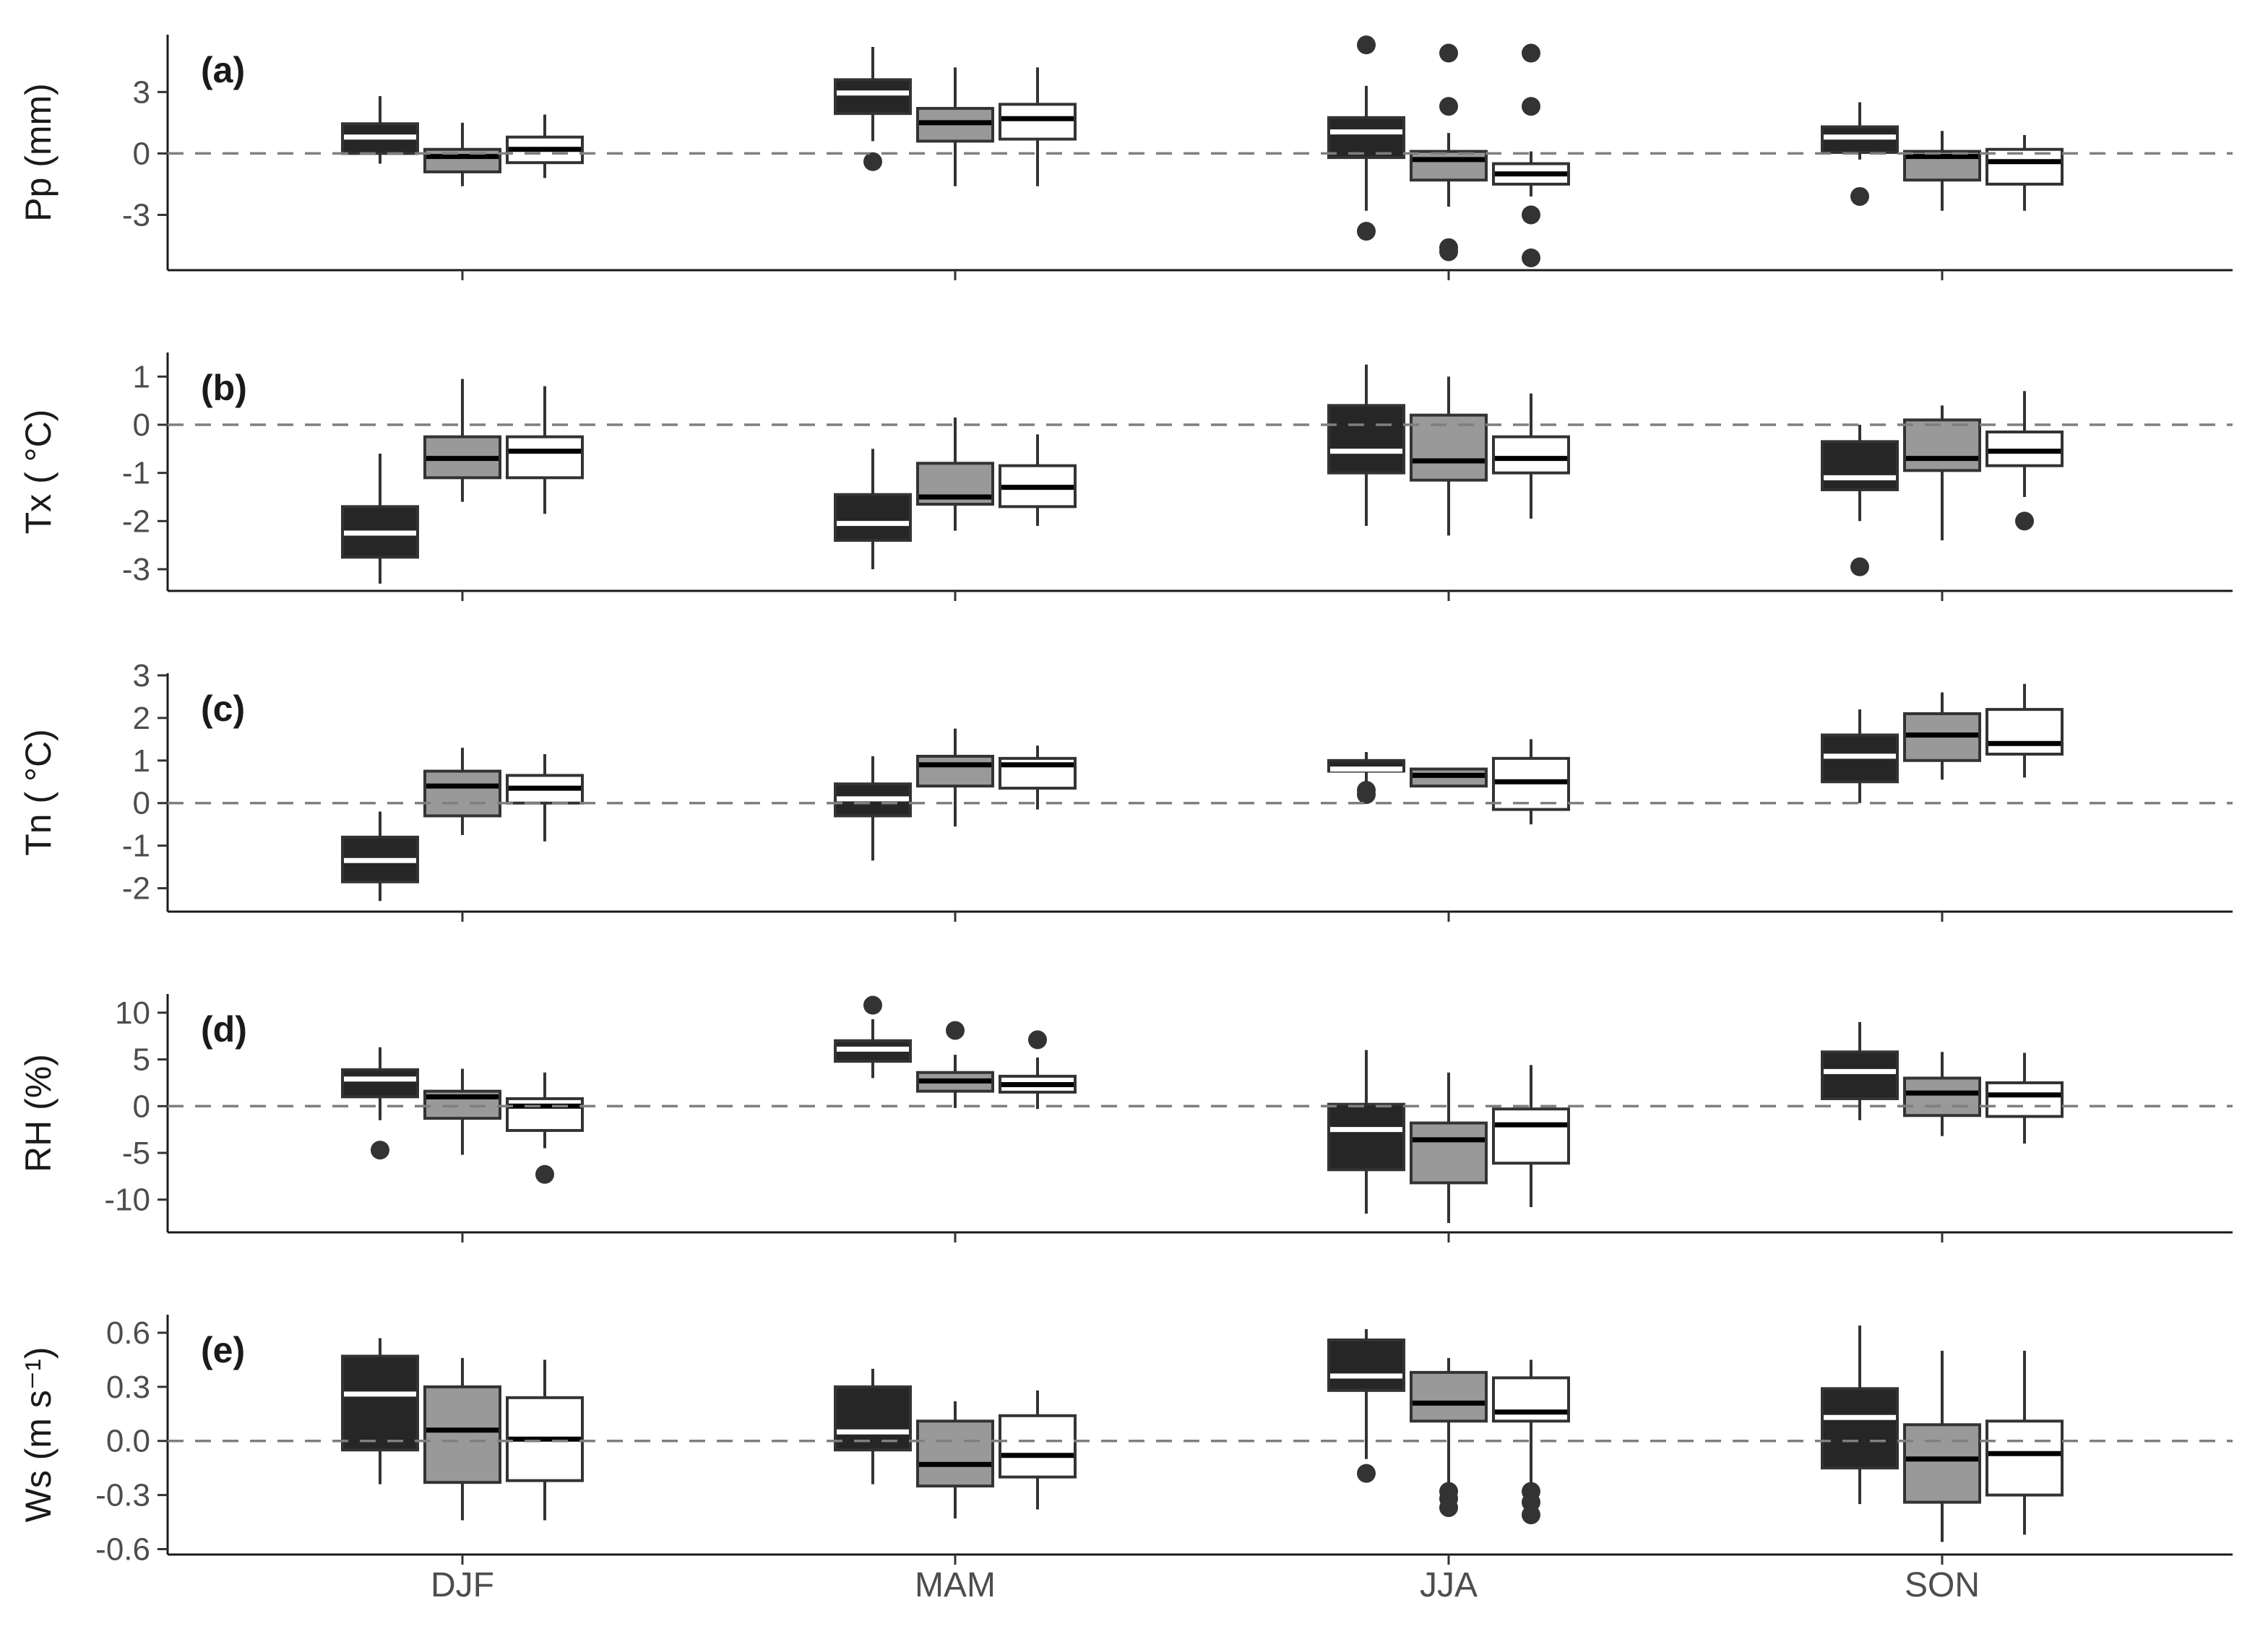  Describe the element at coordinates (128, 1387) in the screenshot. I see `y-tick-label: 0.3` at that location.